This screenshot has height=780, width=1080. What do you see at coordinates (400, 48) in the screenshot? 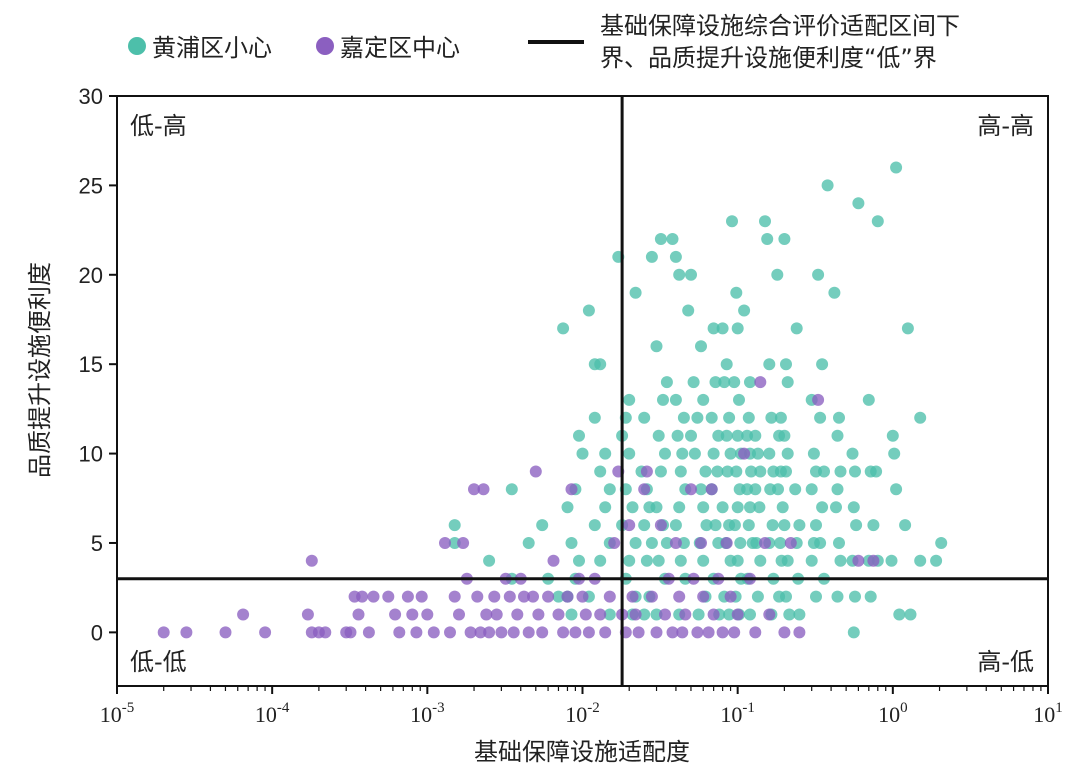
I see `legend-label-jiading: 嘉定区中心` at bounding box center [400, 48].